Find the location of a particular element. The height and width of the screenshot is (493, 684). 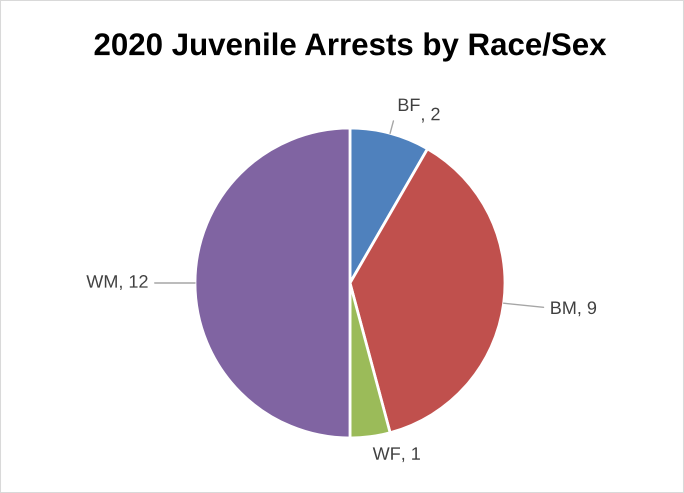

data-label: , 1 is located at coordinates (411, 454).